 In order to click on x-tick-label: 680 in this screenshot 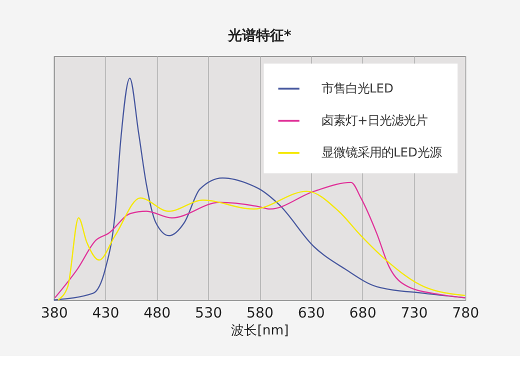, I will do `click(362, 313)`.